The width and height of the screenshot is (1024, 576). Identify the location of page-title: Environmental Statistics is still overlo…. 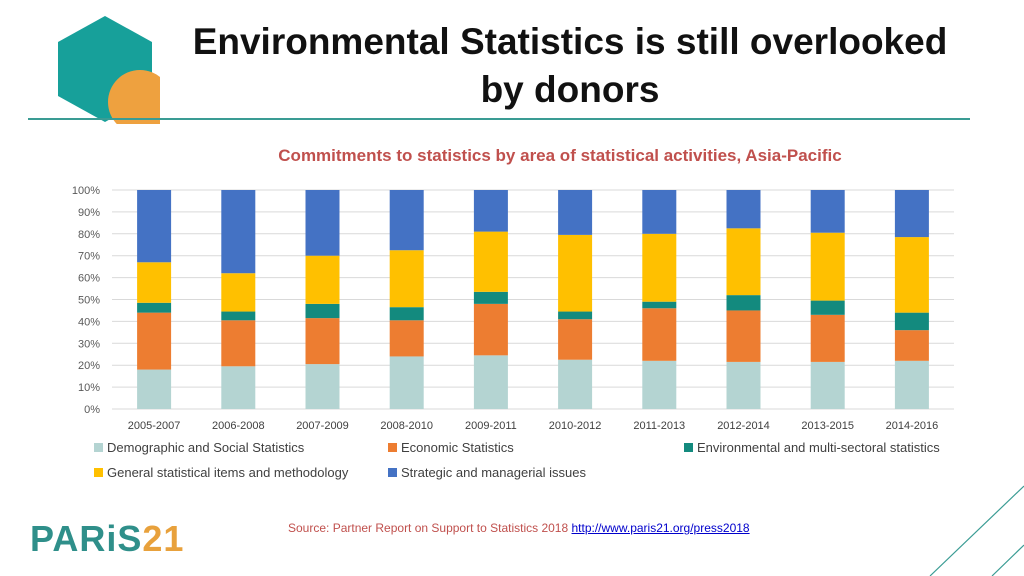
(570, 65).